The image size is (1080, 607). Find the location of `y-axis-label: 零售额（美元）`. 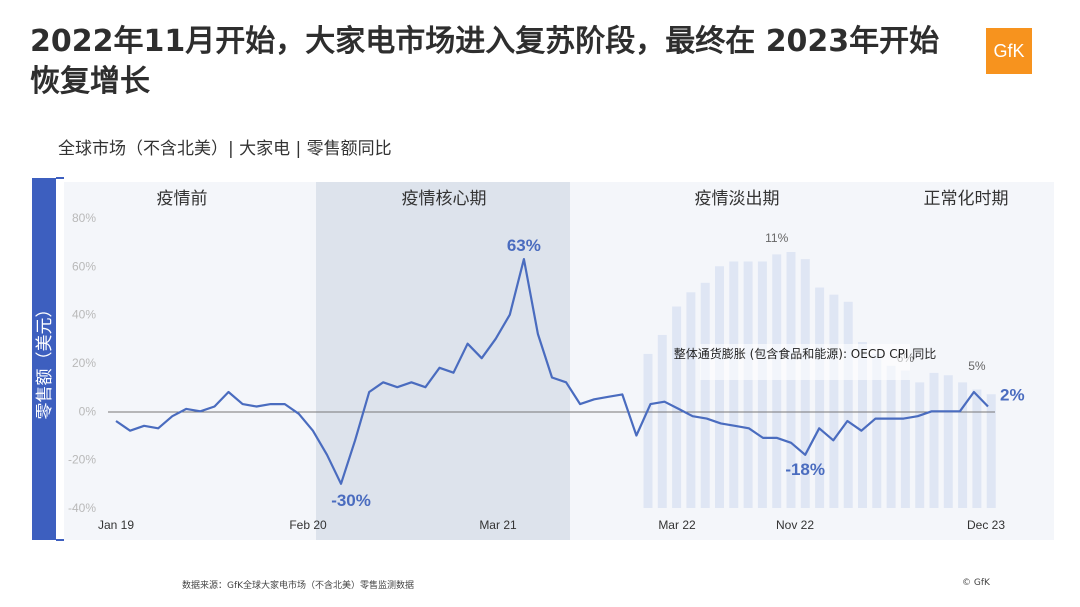

y-axis-label: 零售额（美元） is located at coordinates (45, 360).